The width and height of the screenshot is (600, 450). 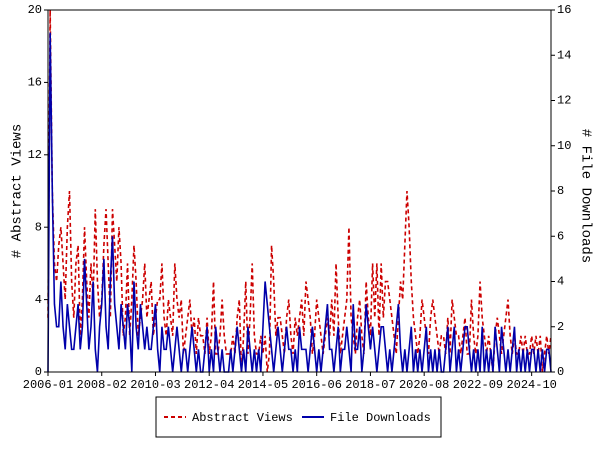 What do you see at coordinates (298, 417) in the screenshot?
I see `legend-box` at bounding box center [298, 417].